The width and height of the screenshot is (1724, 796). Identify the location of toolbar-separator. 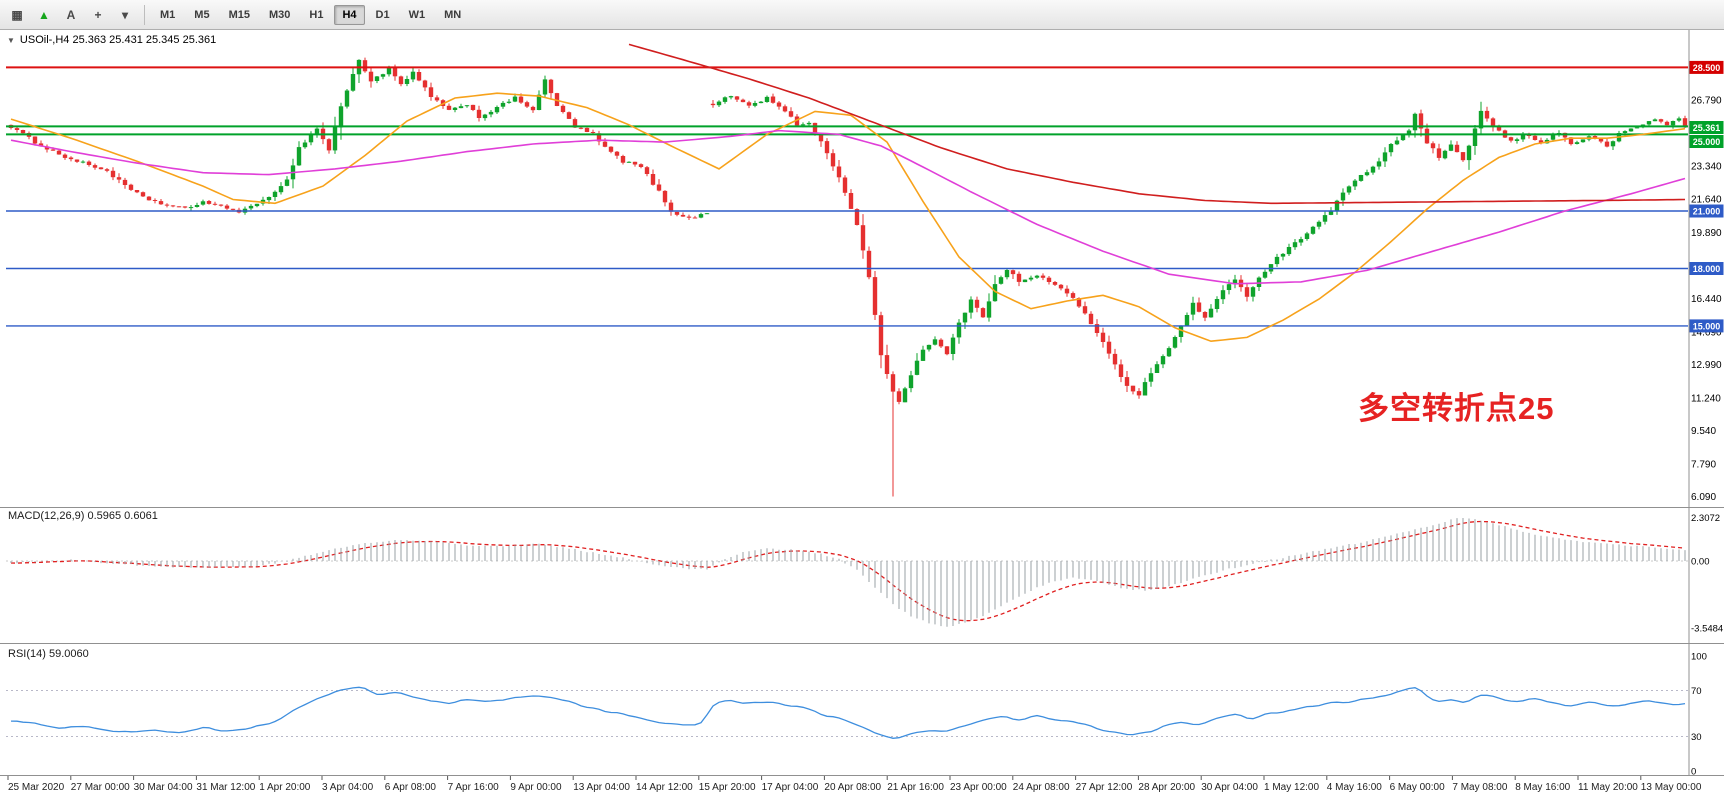
(144, 14).